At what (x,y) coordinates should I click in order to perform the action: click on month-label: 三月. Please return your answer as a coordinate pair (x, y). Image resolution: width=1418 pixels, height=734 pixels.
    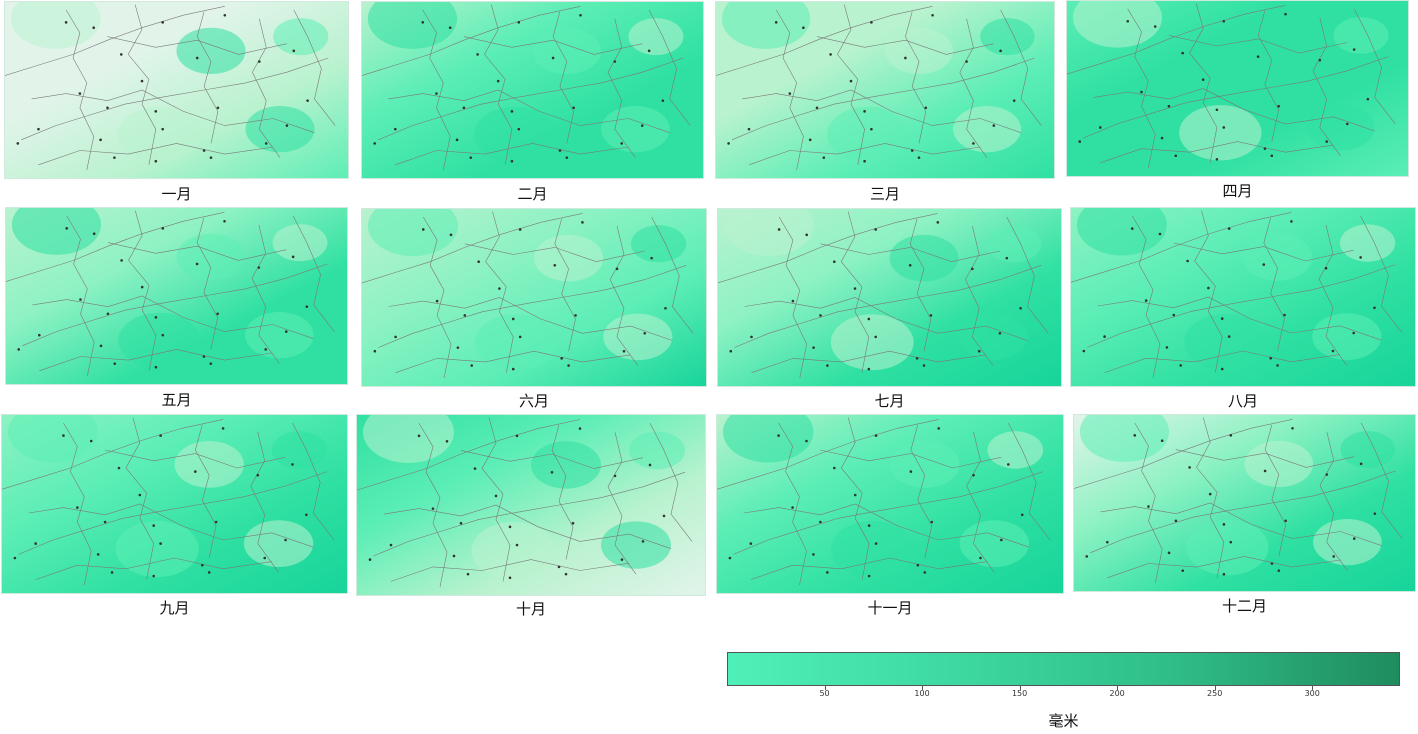
    Looking at the image, I should click on (884, 194).